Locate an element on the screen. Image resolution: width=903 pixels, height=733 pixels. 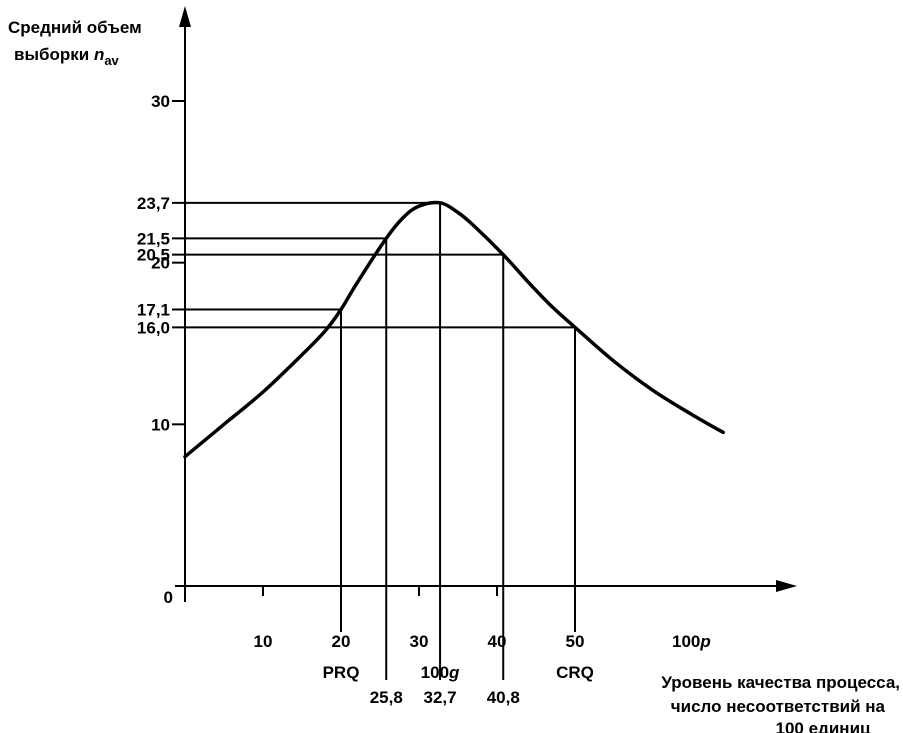
ref-y-label: 21,5 is located at coordinates (153, 238).